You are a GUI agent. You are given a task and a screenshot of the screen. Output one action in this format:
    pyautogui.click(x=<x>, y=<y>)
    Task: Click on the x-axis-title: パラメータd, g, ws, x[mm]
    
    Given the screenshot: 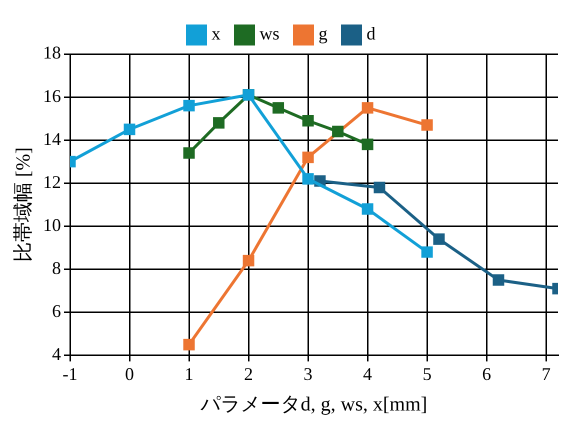 What is the action you would take?
    pyautogui.click(x=314, y=404)
    